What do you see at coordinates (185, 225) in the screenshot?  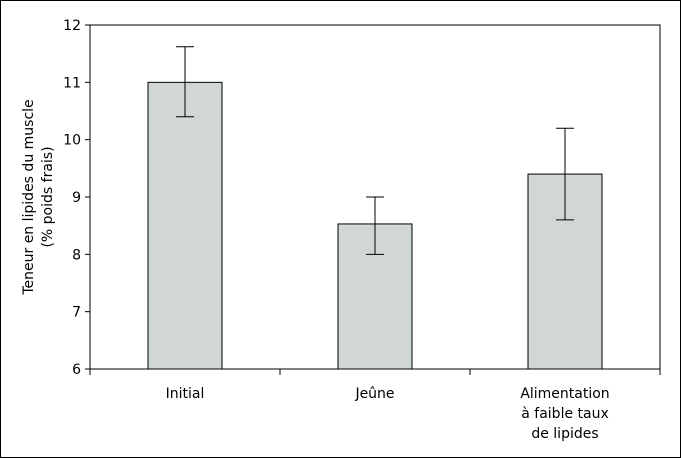 I see `bar` at bounding box center [185, 225].